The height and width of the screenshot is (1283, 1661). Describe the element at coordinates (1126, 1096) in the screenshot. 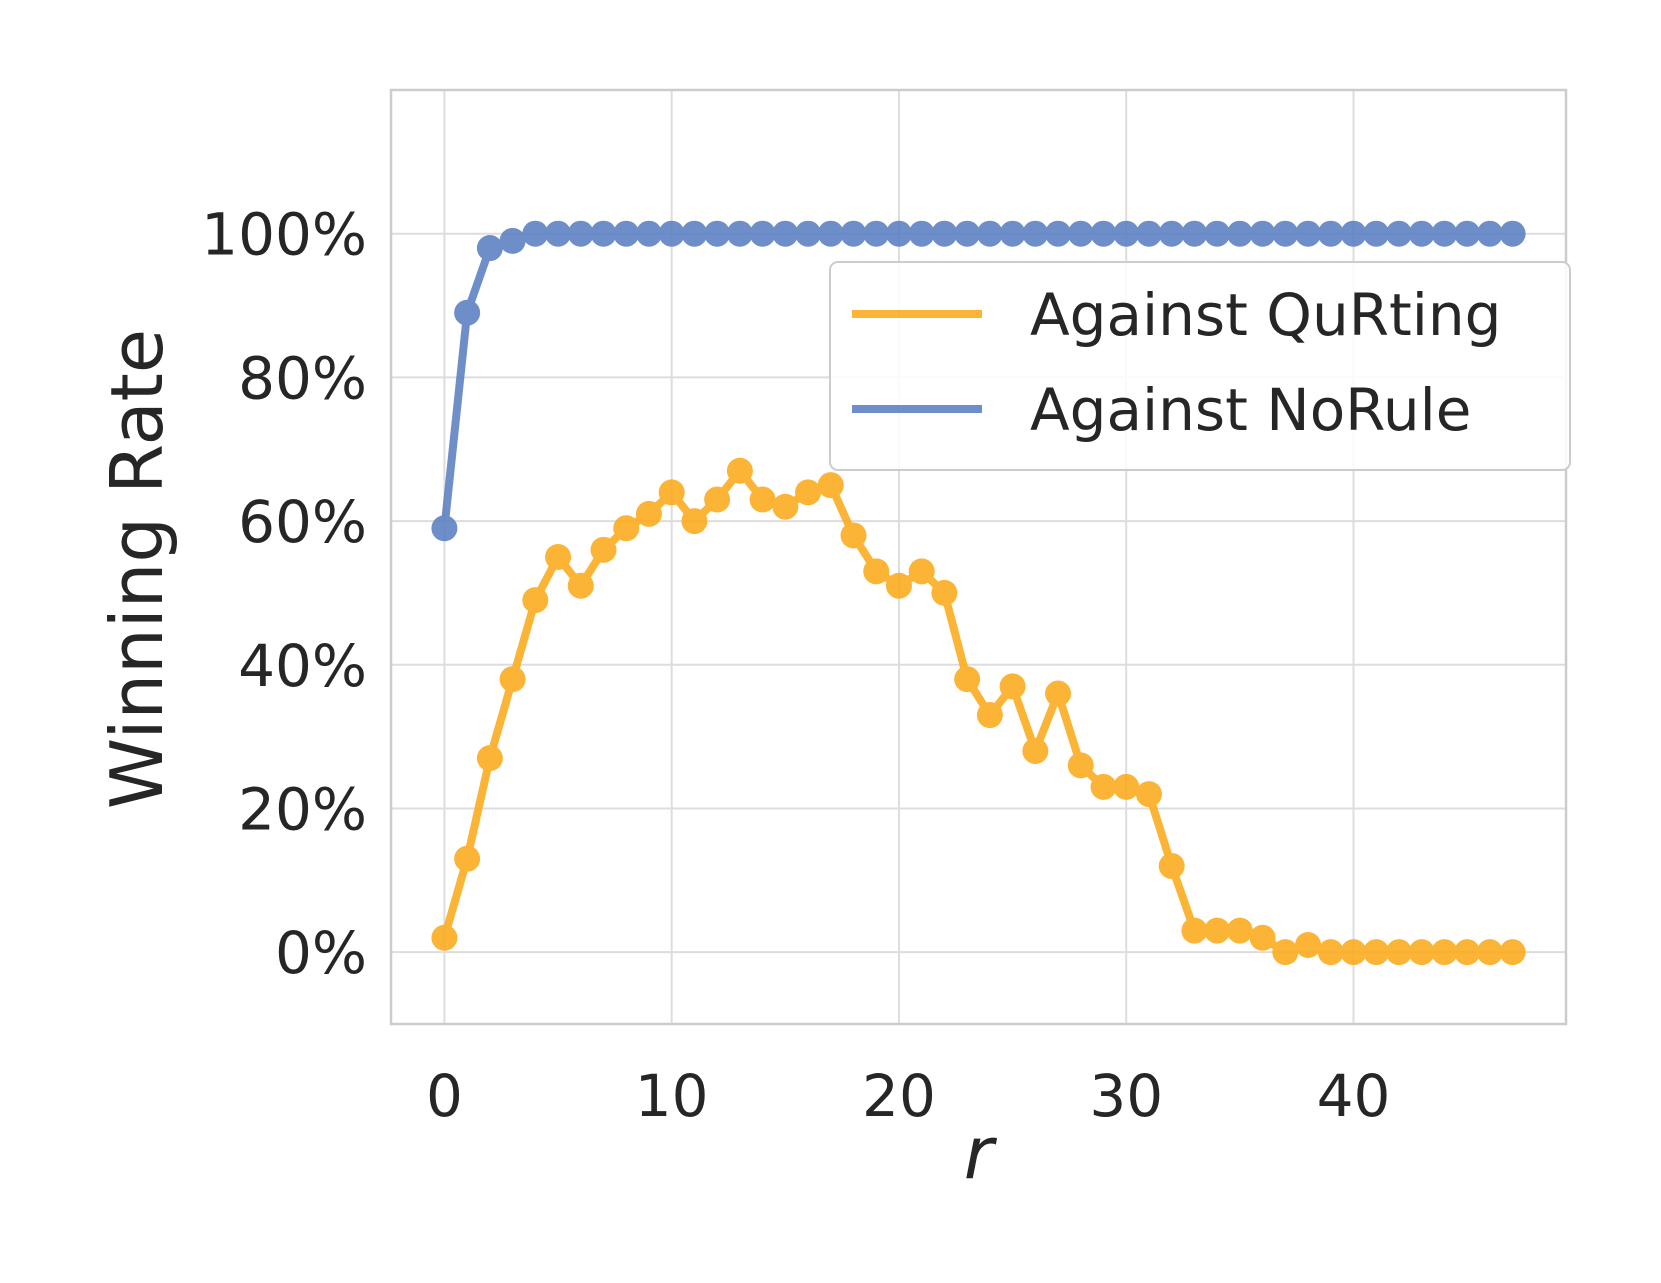

I see `x-tick-label: 30` at that location.